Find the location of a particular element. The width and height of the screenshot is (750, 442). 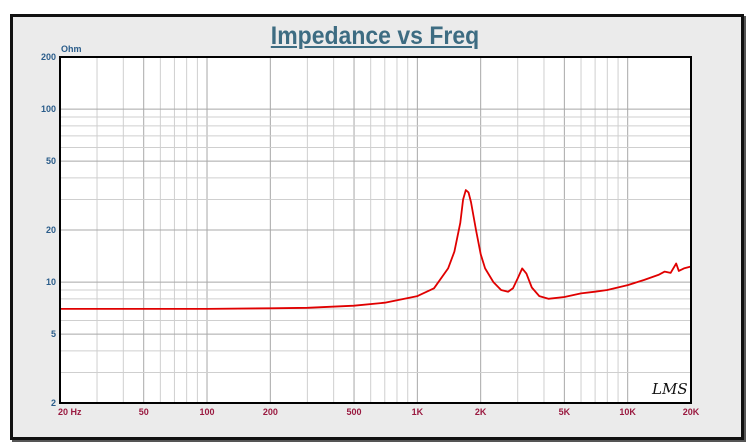

y-tick-label: 200 is located at coordinates (48, 57).